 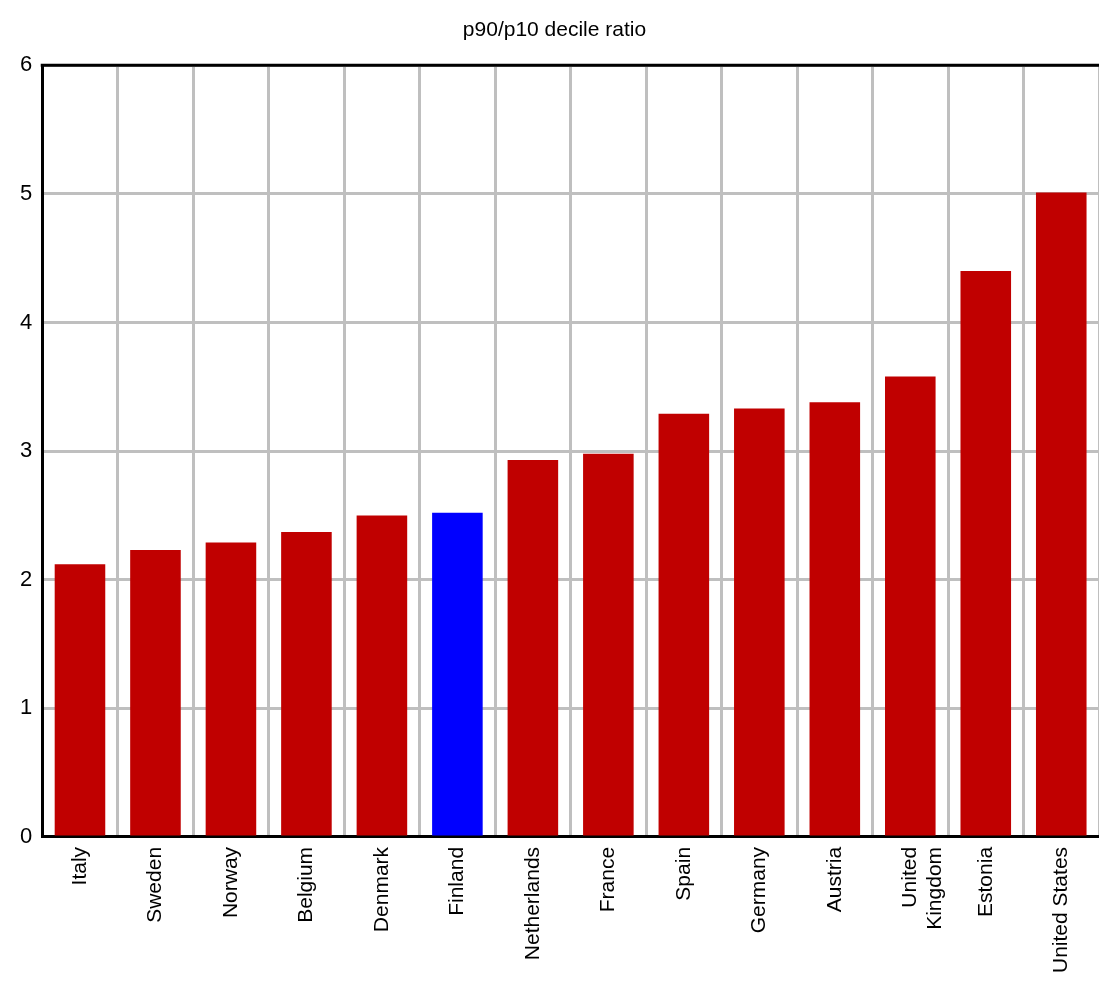 What do you see at coordinates (380, 889) in the screenshot?
I see `x-tick-label: Denmark` at bounding box center [380, 889].